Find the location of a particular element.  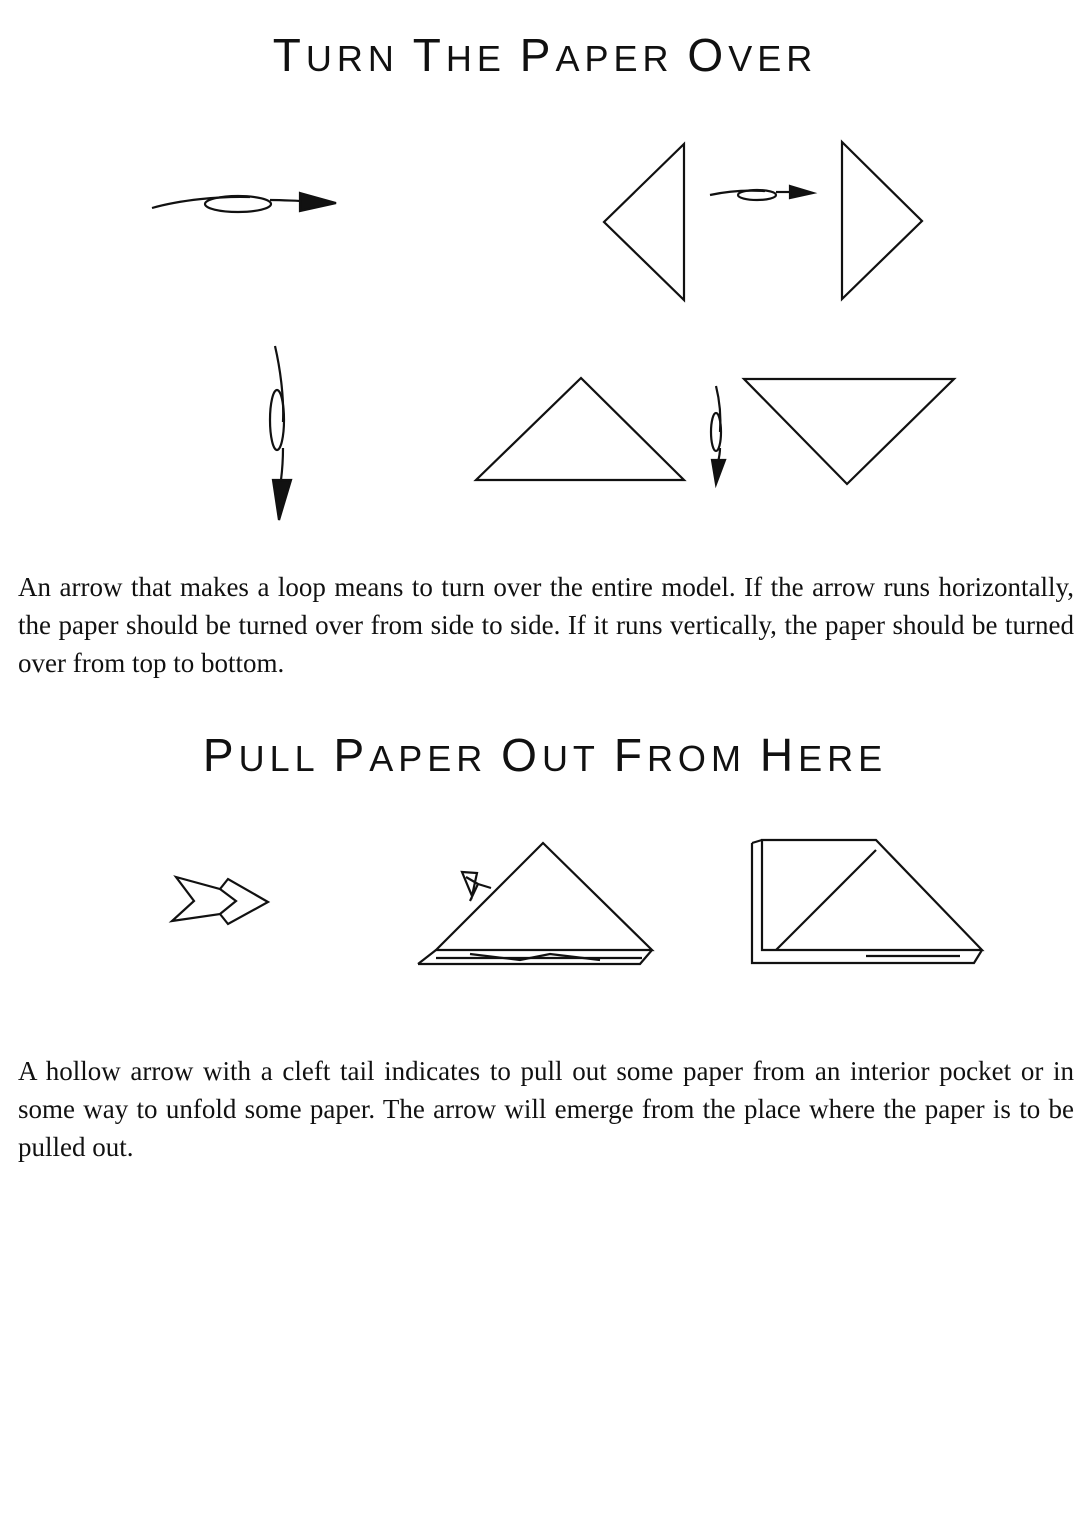

triangle-left-icon is located at coordinates (644, 222).